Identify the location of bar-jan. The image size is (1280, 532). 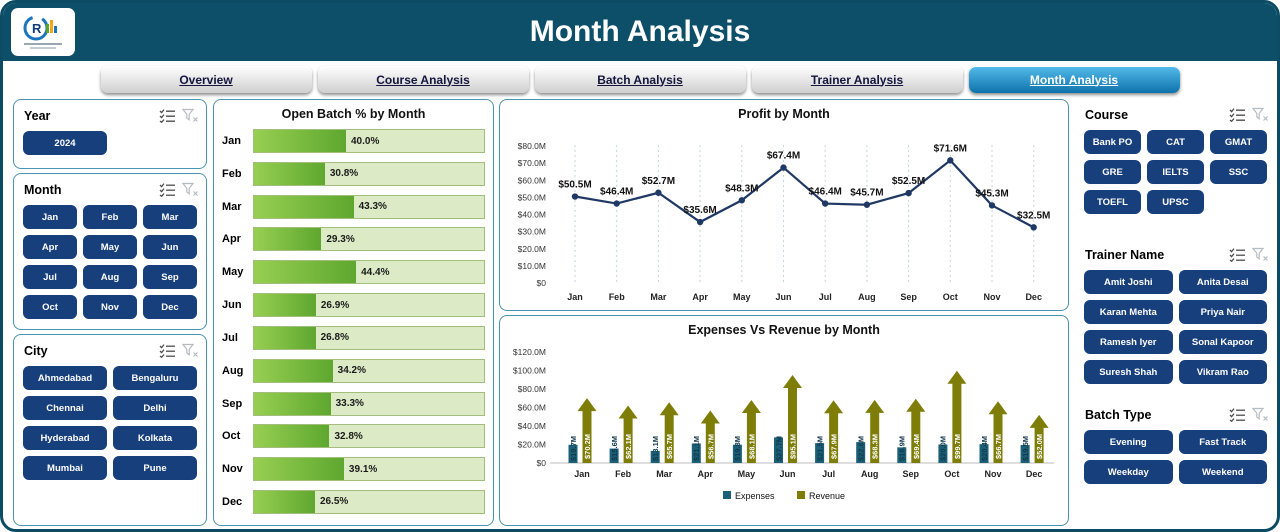
(300, 141).